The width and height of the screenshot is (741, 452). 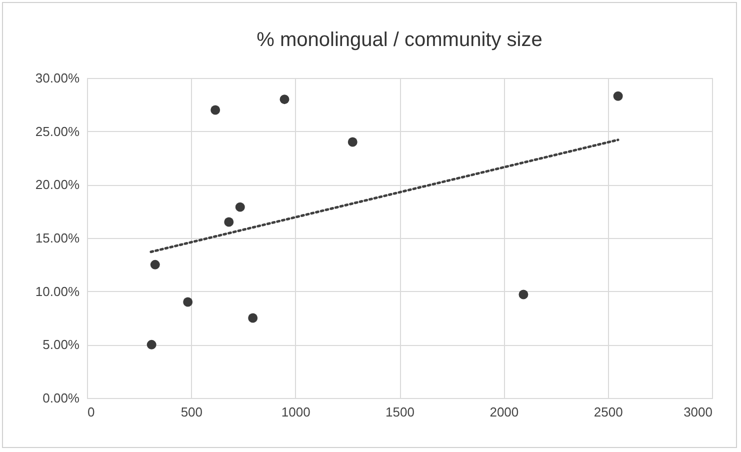 What do you see at coordinates (61, 398) in the screenshot?
I see `y-tick-label: 0.00%` at bounding box center [61, 398].